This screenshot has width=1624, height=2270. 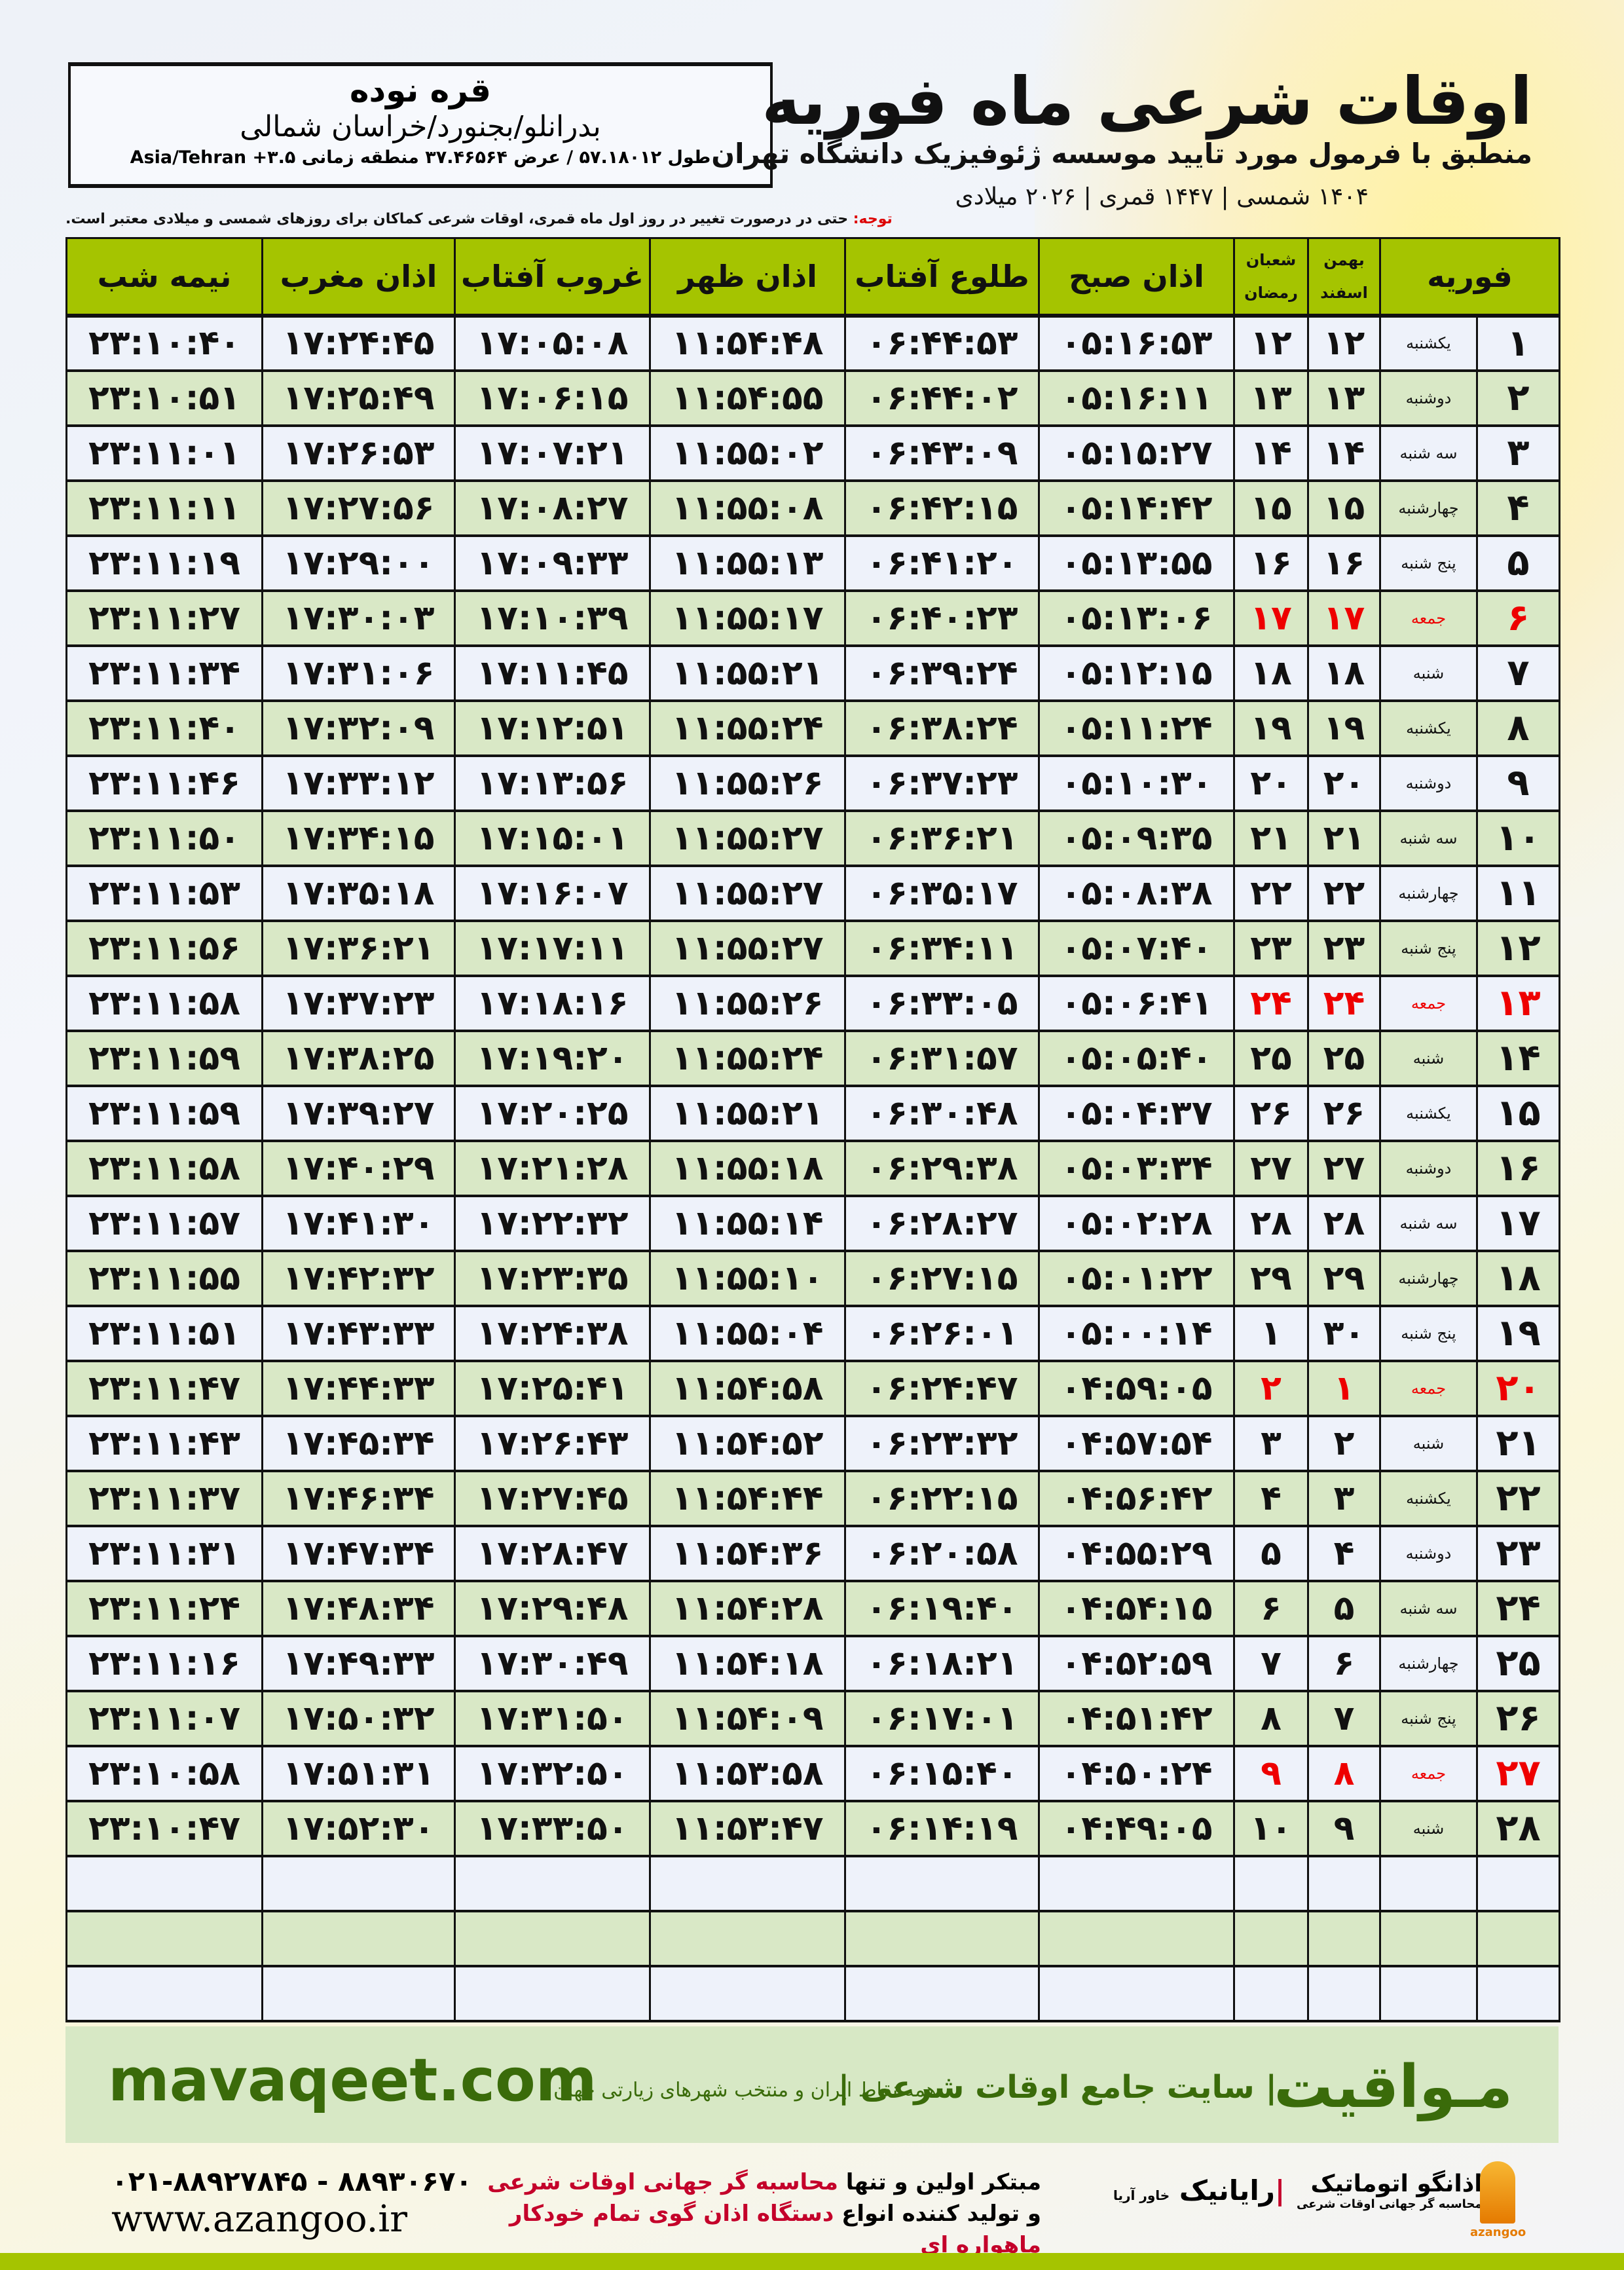 What do you see at coordinates (1136, 838) in the screenshot?
I see `cell-fajr: ۰۵:۰۹:۳۵` at bounding box center [1136, 838].